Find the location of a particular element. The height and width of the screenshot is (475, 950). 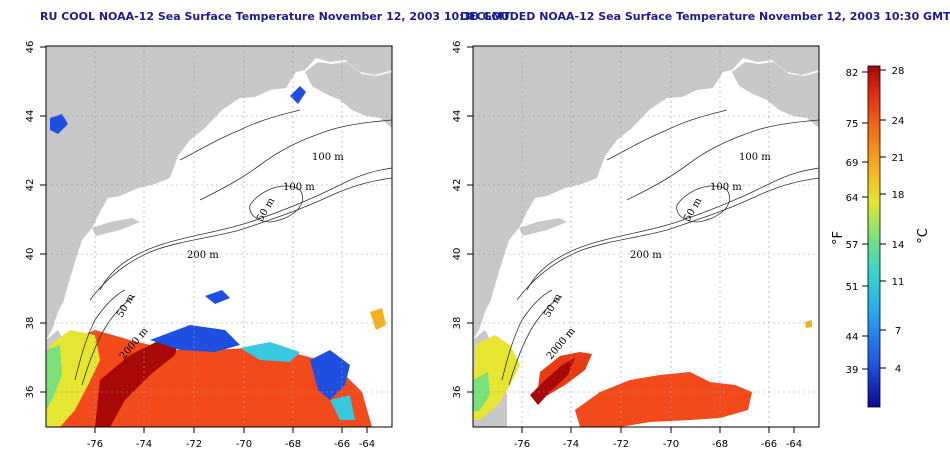

celsius-tick: 4 is located at coordinates (898, 369).